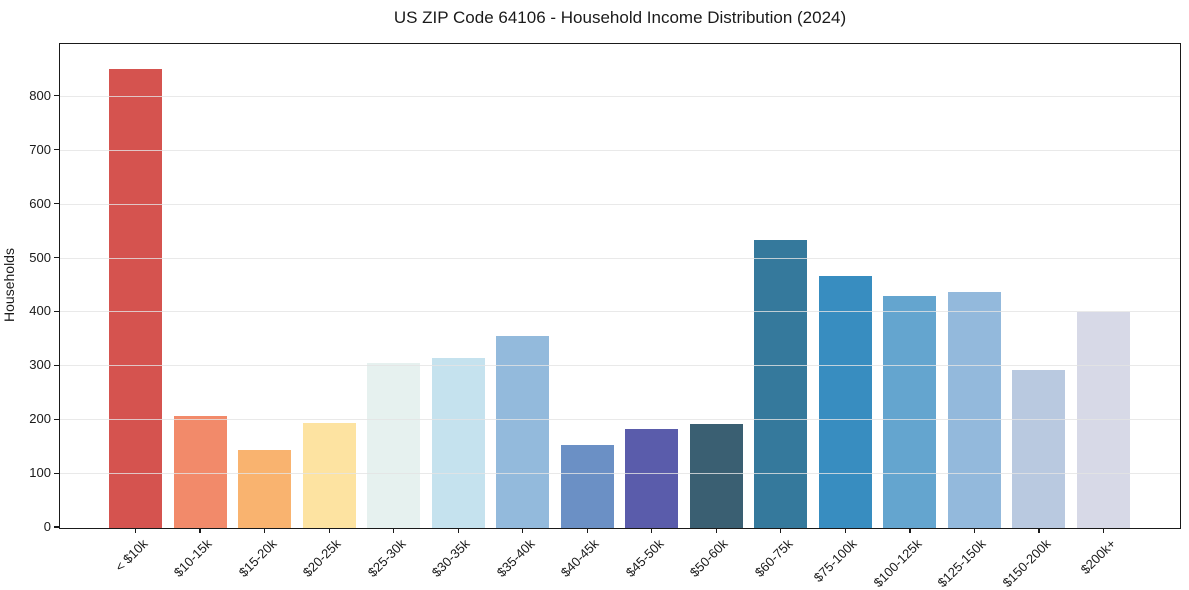 The height and width of the screenshot is (590, 1189). I want to click on bar-10-15k, so click(200, 471).